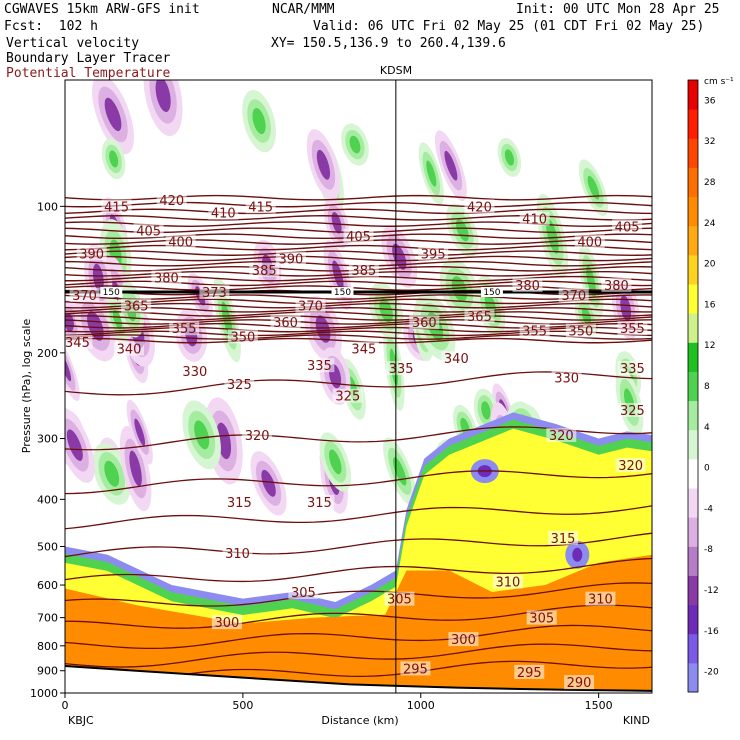 This screenshot has width=740, height=740. Describe the element at coordinates (709, 142) in the screenshot. I see `colorbar-label: 32` at that location.